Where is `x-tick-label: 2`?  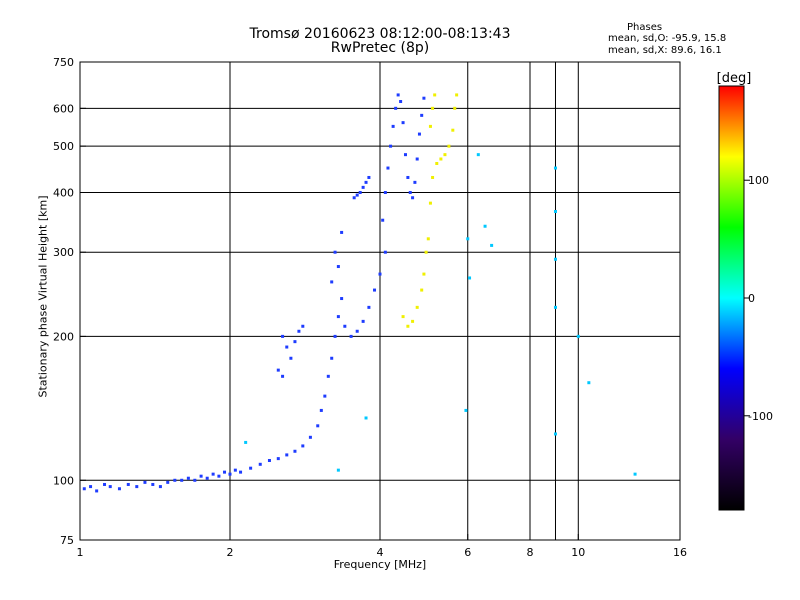
x-tick-label: 2 is located at coordinates (230, 552).